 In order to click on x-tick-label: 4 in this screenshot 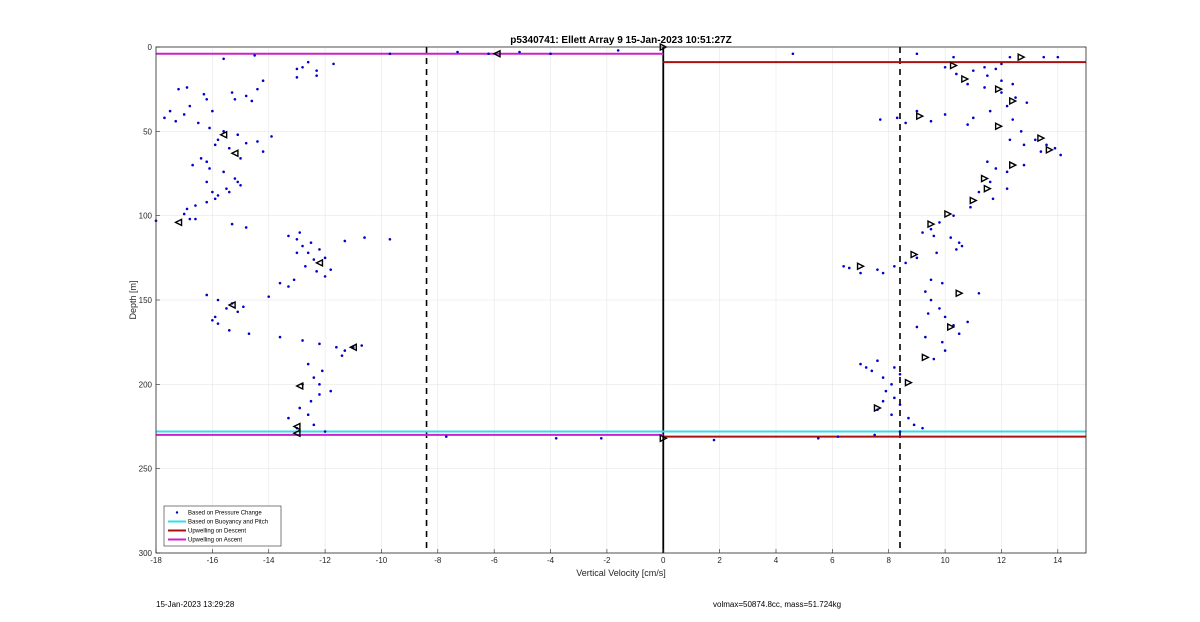, I will do `click(776, 560)`.